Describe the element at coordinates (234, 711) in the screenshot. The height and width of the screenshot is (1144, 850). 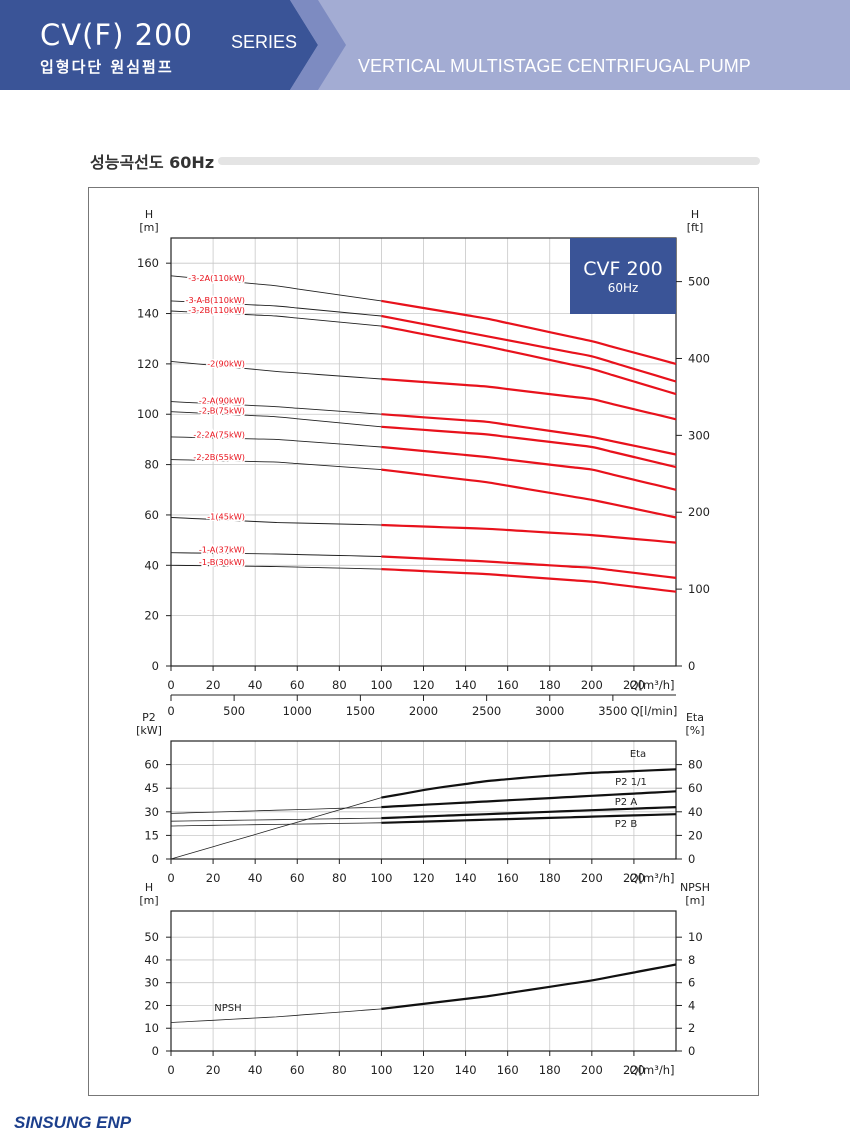
I see `x2-tick-label: 500` at that location.